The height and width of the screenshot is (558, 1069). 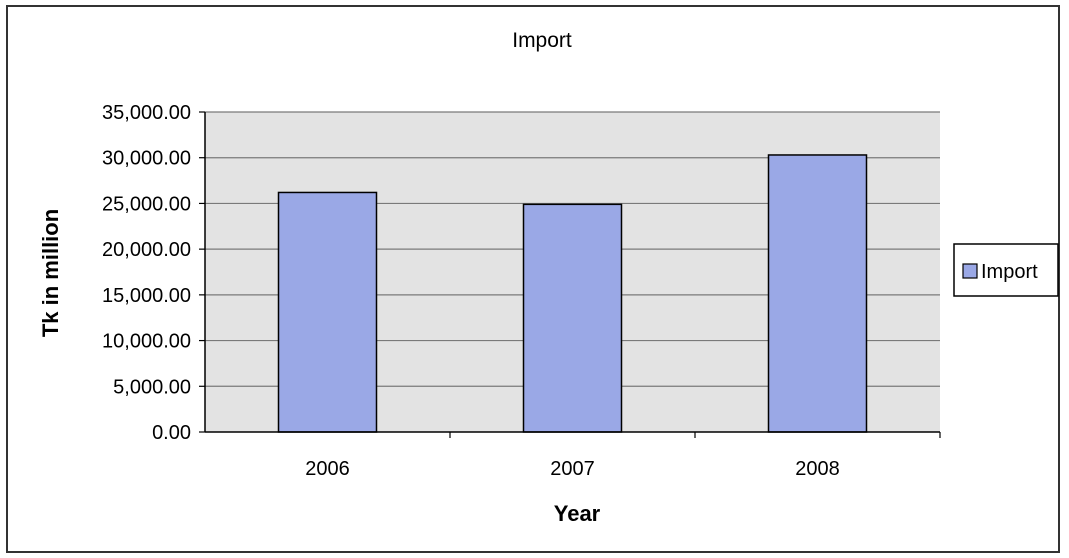 I want to click on x-tick-label: 2007, so click(x=572, y=469).